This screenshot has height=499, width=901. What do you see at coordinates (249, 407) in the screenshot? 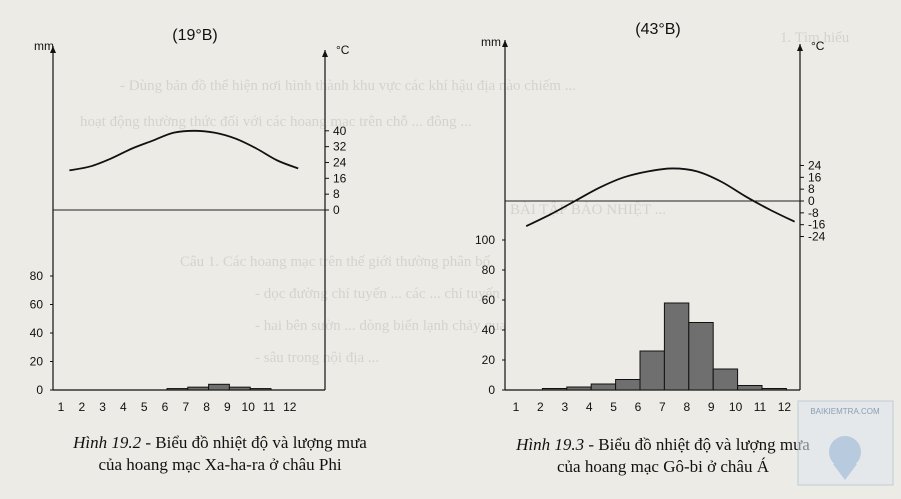
I see `chart-sahara-month-label: 10` at bounding box center [249, 407].